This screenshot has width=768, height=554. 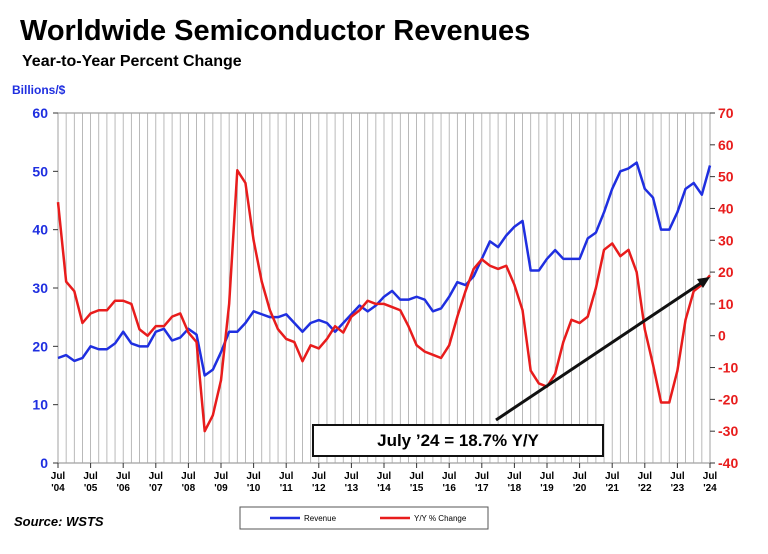 I want to click on legend-label: Y/Y % Change, so click(x=440, y=518).